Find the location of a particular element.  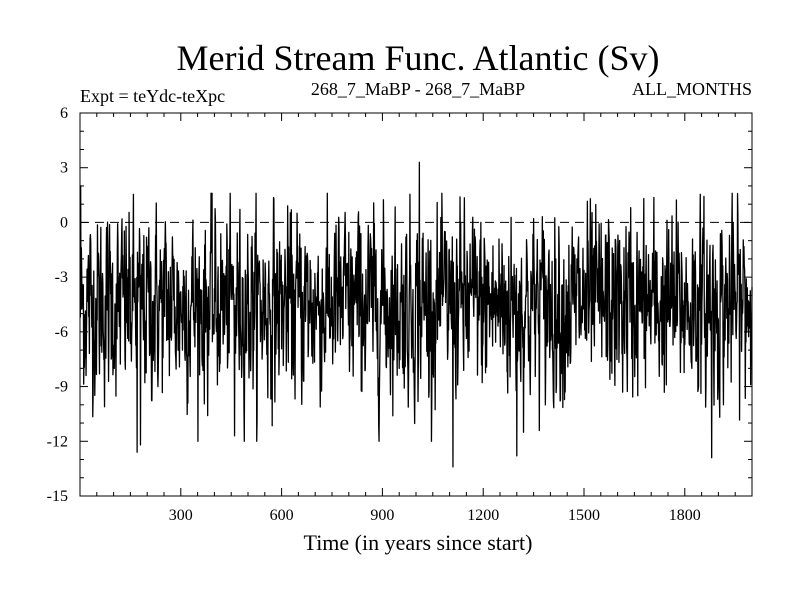

y-tick-label: 6 is located at coordinates (64, 113).